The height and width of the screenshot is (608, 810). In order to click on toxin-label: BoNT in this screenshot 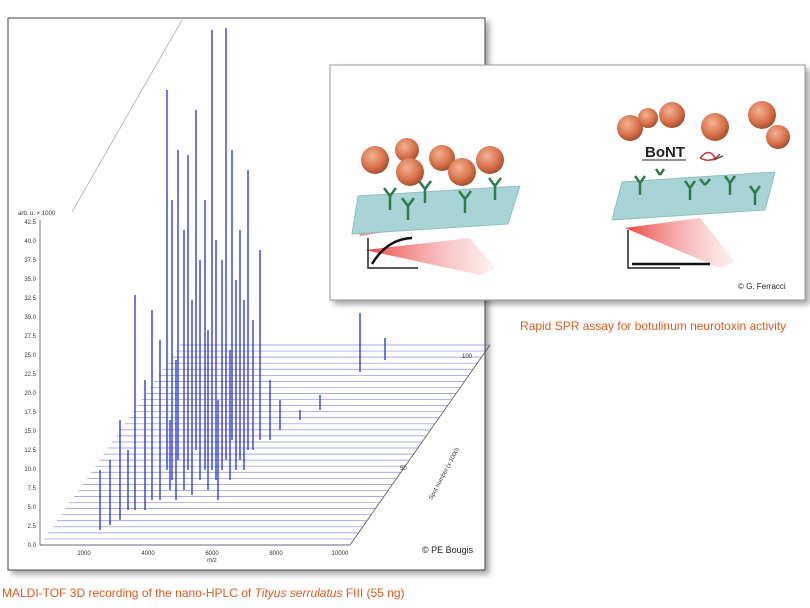, I will do `click(665, 152)`.